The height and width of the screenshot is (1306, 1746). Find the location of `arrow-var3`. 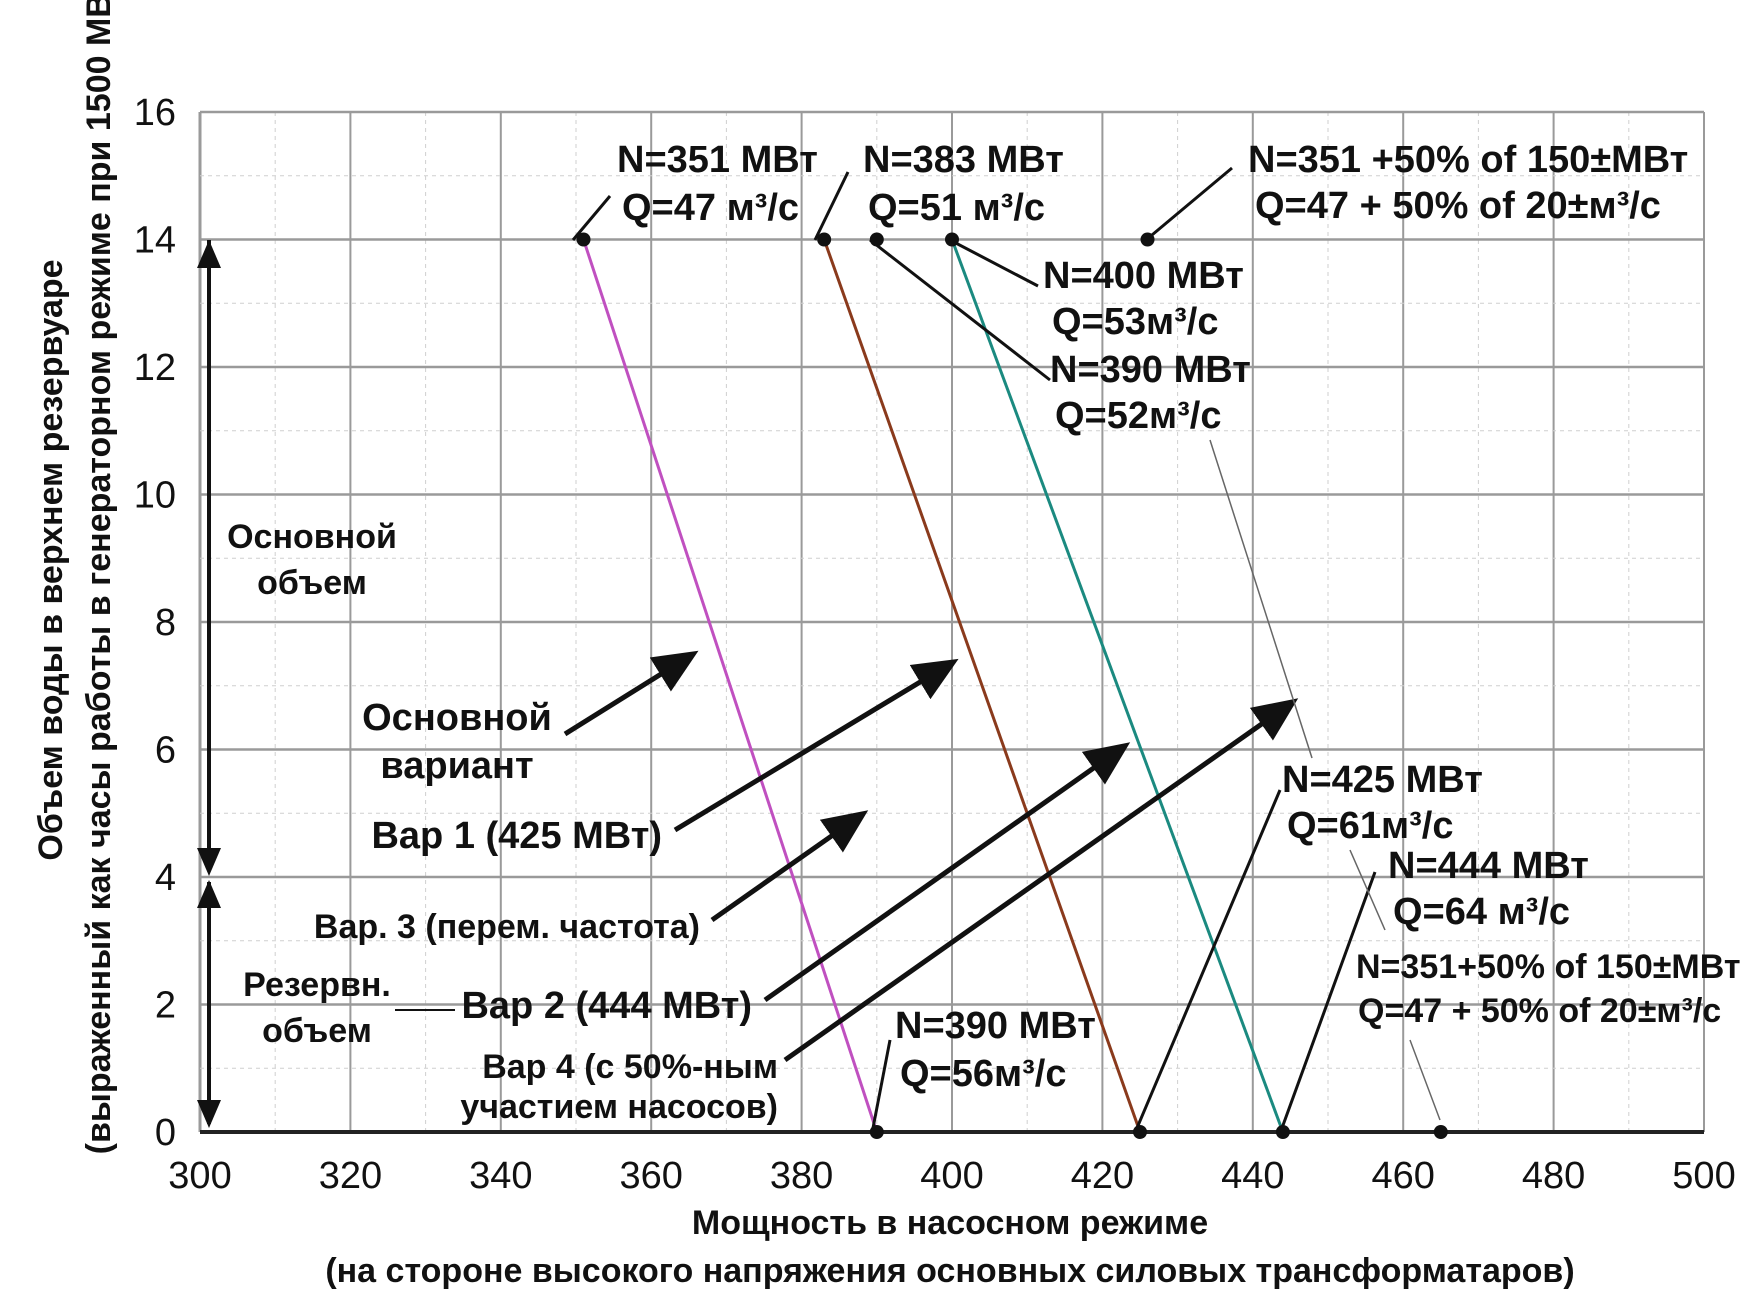

arrow-var3 is located at coordinates (789, 866).